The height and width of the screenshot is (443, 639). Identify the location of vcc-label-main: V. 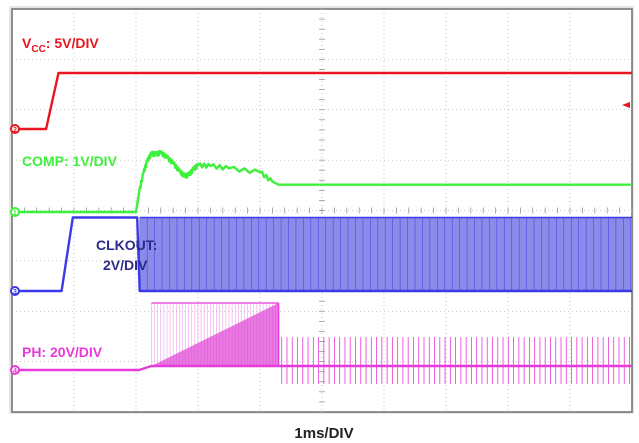
(27, 43).